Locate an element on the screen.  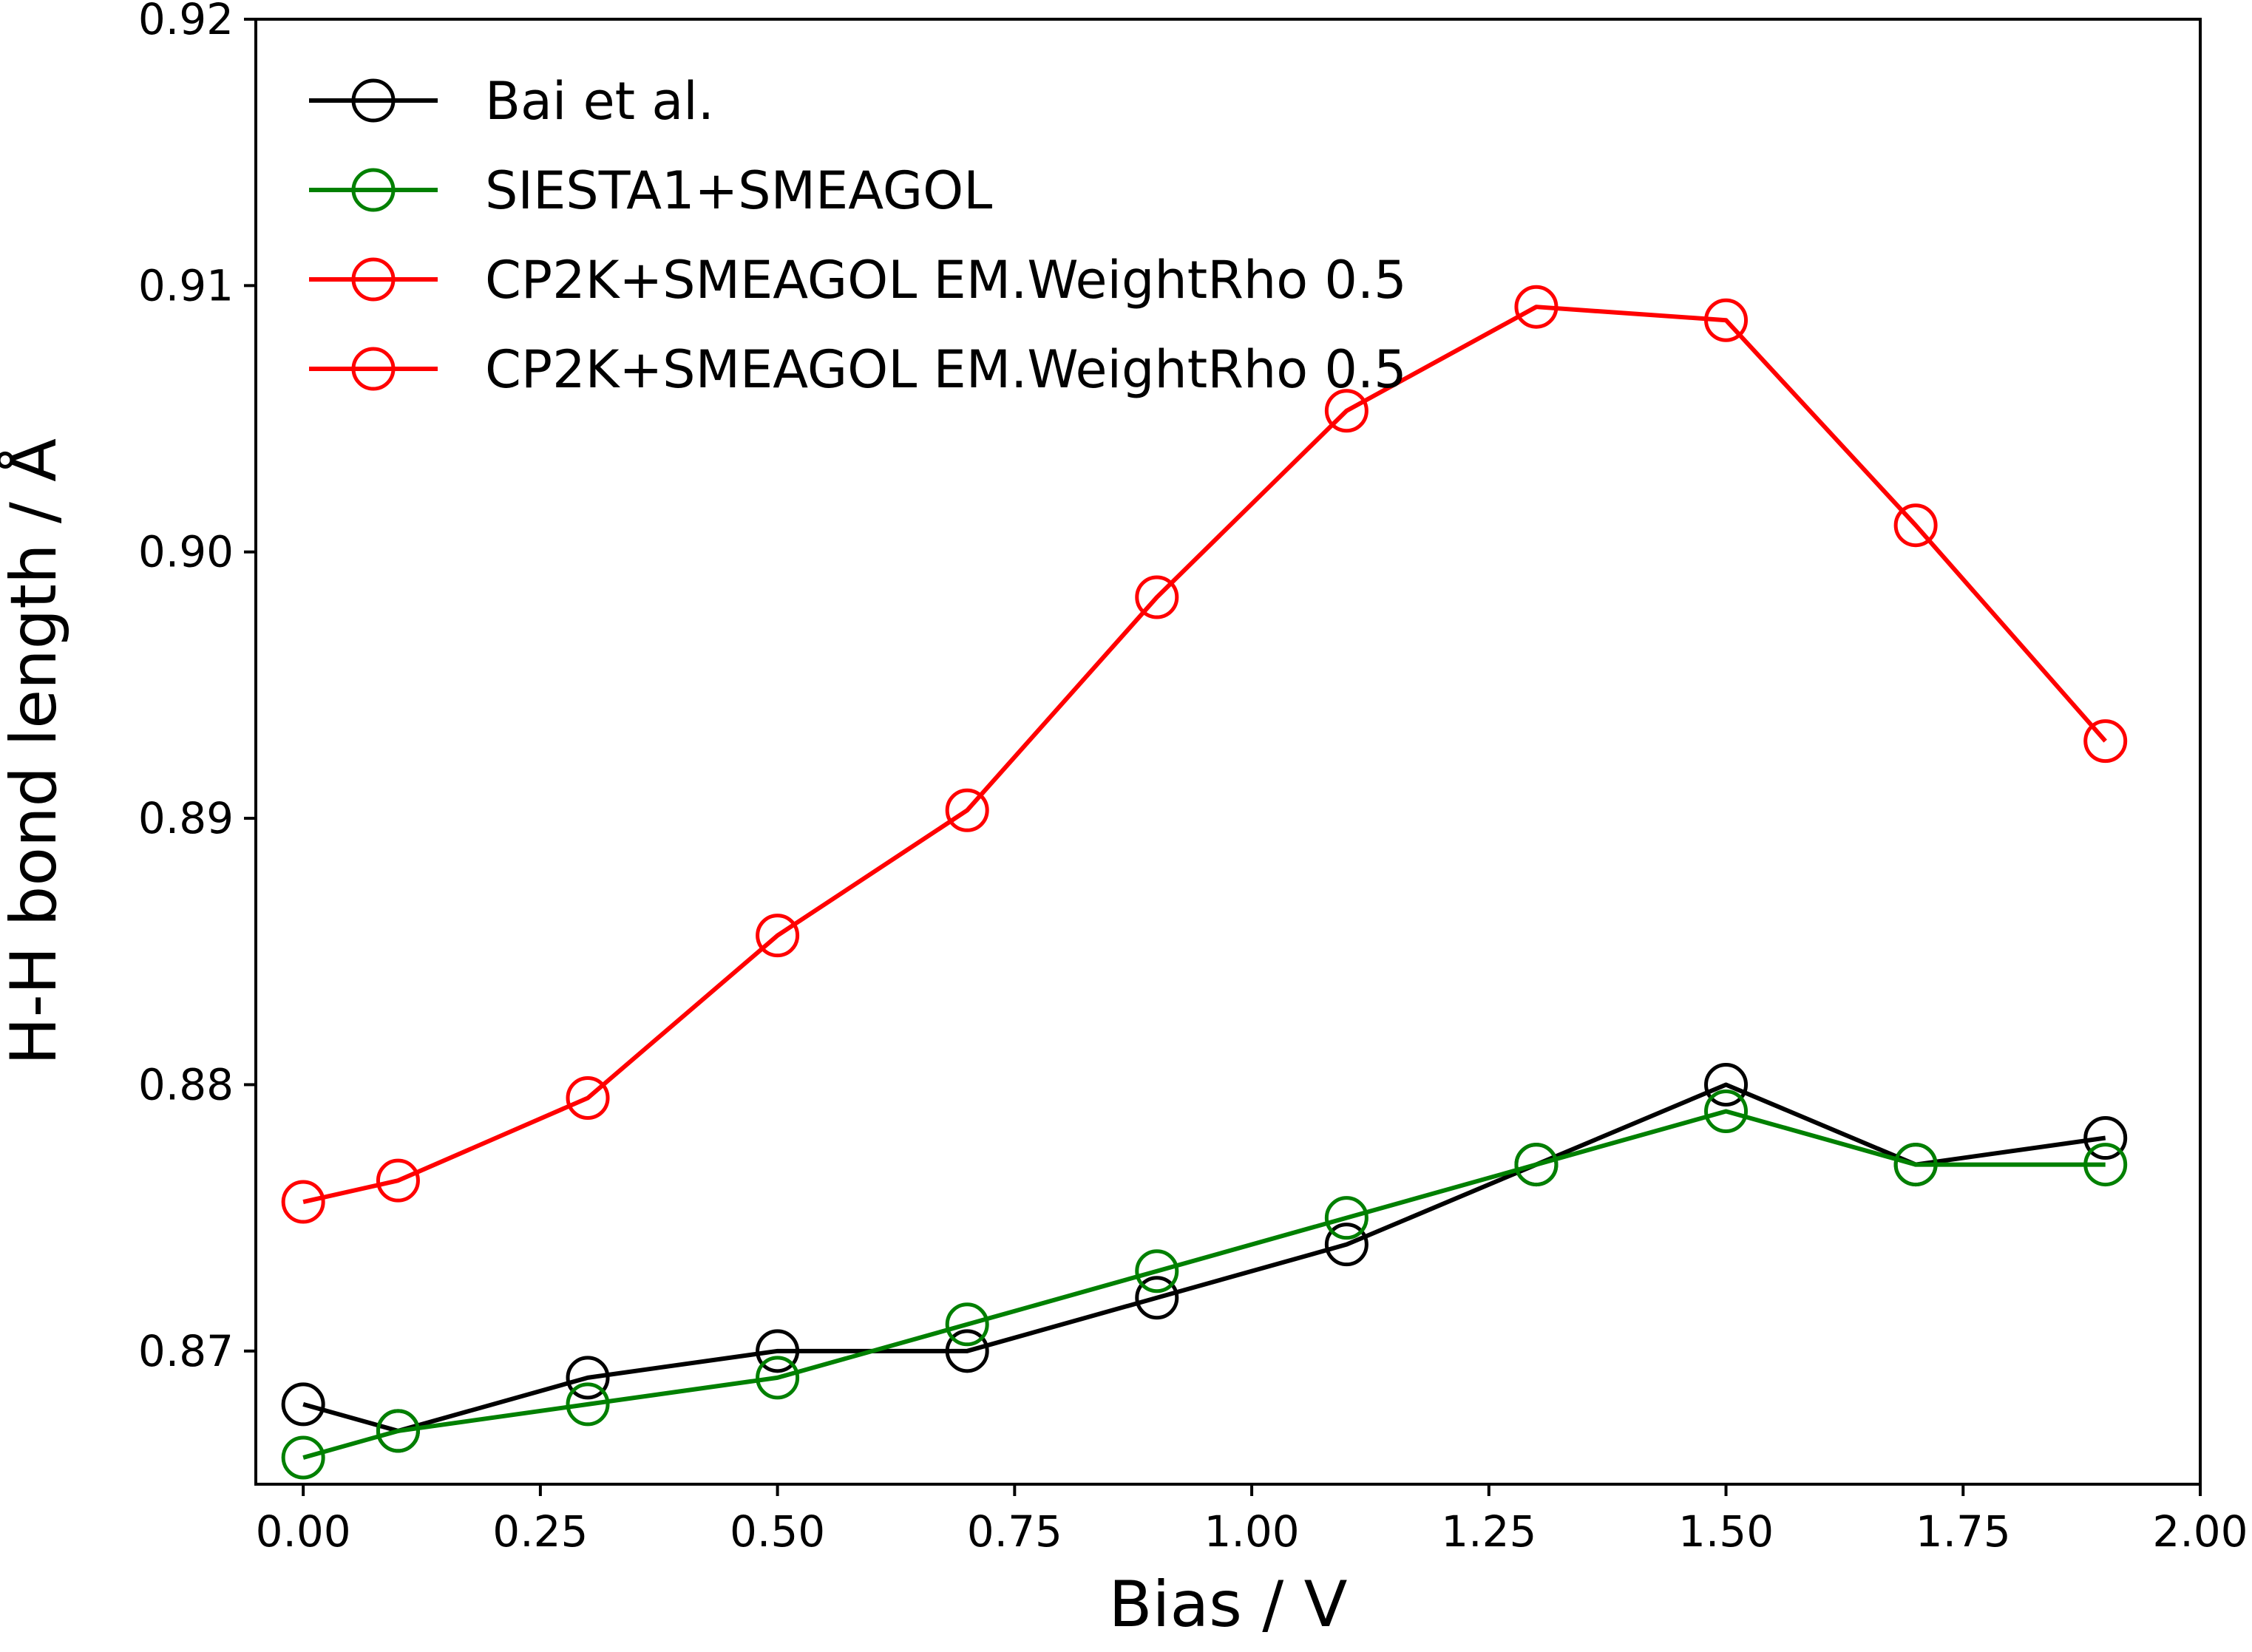
x-axis-title: Bias / V is located at coordinates (1229, 1605).